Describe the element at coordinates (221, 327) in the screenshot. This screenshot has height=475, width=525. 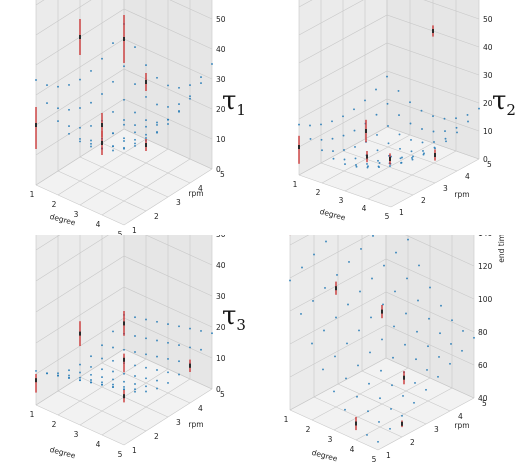
I see `z-tick-label: 20` at that location.